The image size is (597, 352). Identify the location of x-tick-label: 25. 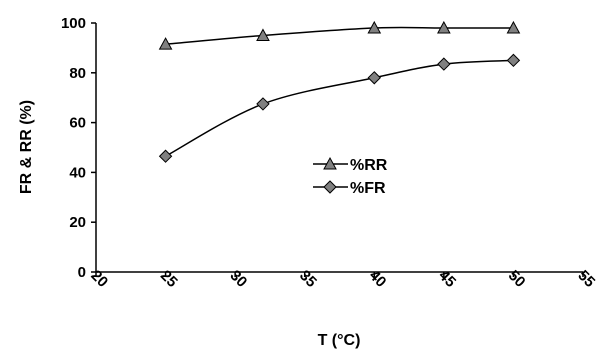
(169, 279).